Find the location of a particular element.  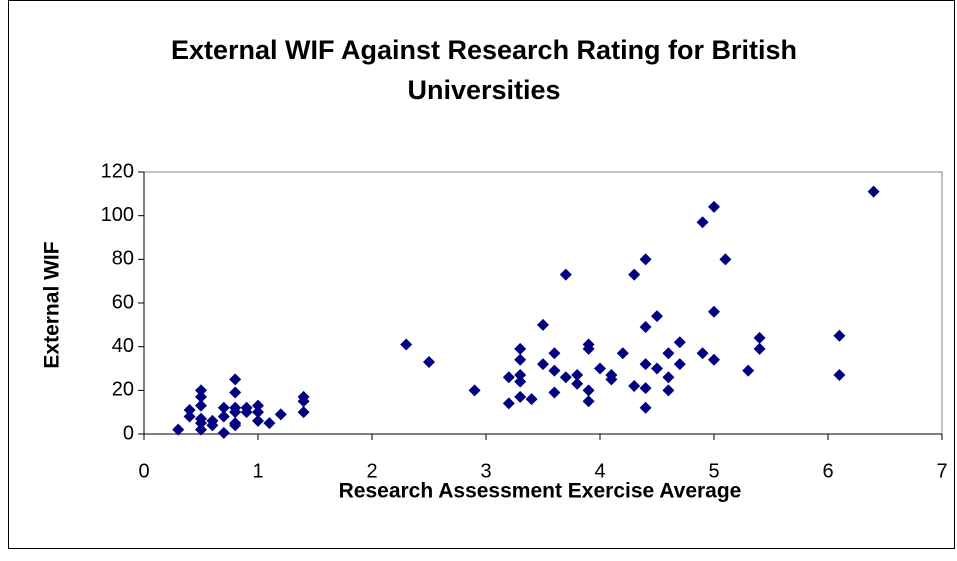

x-tick-label: 0 is located at coordinates (143, 471).